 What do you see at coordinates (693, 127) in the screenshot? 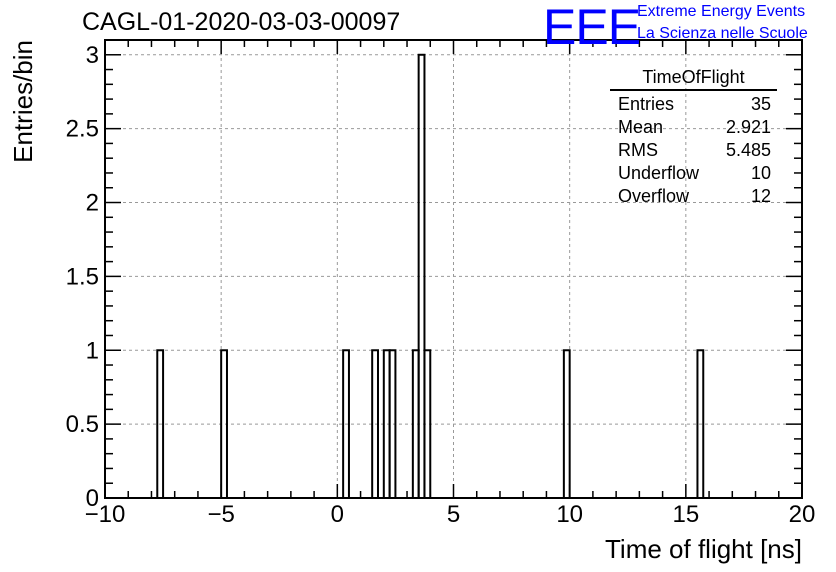
I see `stats-row: Mean 2.921` at bounding box center [693, 127].